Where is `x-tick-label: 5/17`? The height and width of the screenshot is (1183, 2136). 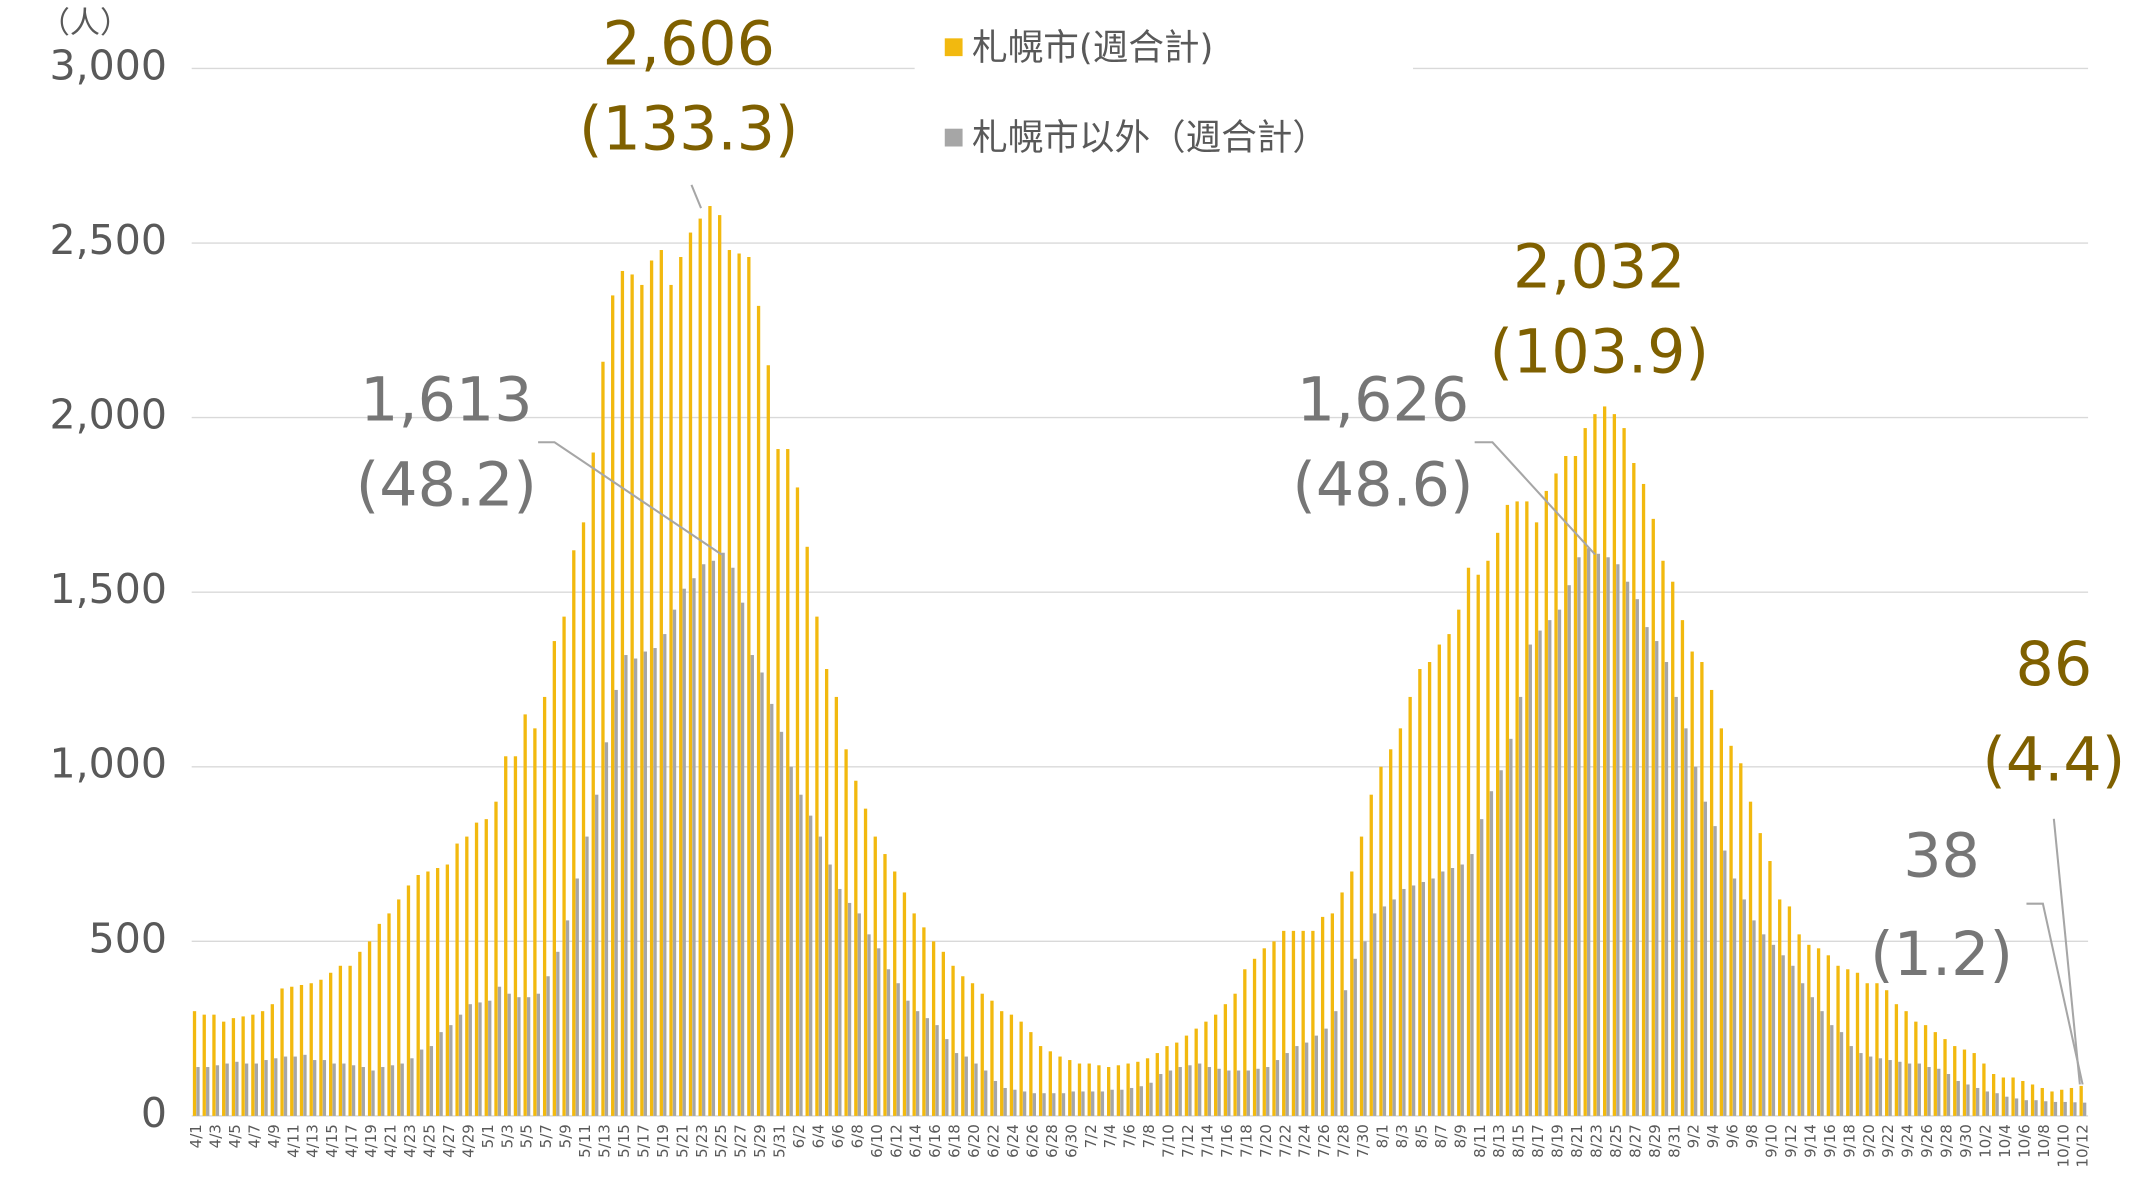 x-tick-label: 5/17 is located at coordinates (643, 1141).